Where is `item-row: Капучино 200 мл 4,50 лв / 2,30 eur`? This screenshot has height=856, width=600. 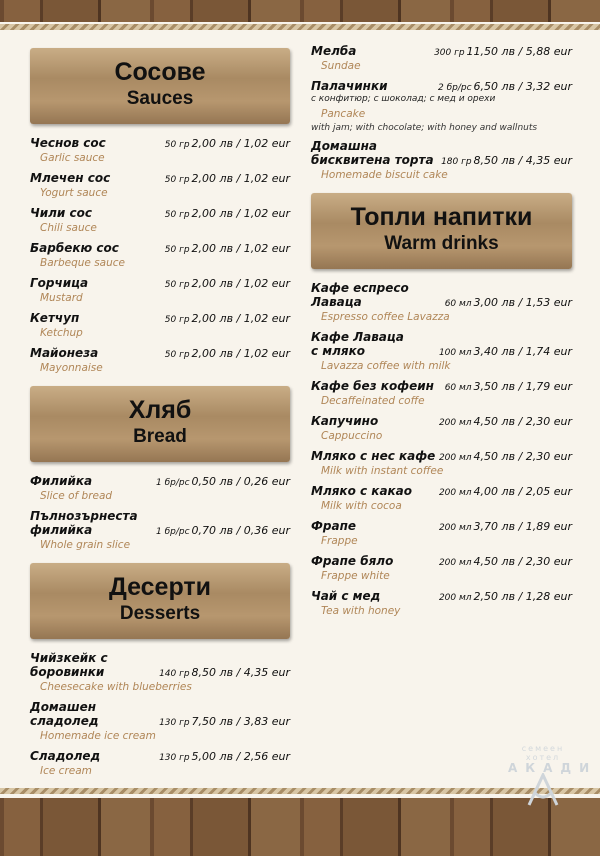
item-row: Капучино 200 мл 4,50 лв / 2,30 eur is located at coordinates (441, 421).